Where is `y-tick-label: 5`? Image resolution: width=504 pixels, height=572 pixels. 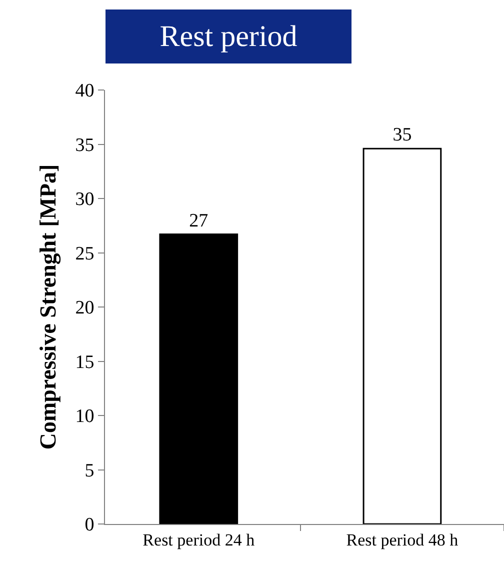
y-tick-label: 5 is located at coordinates (89, 471).